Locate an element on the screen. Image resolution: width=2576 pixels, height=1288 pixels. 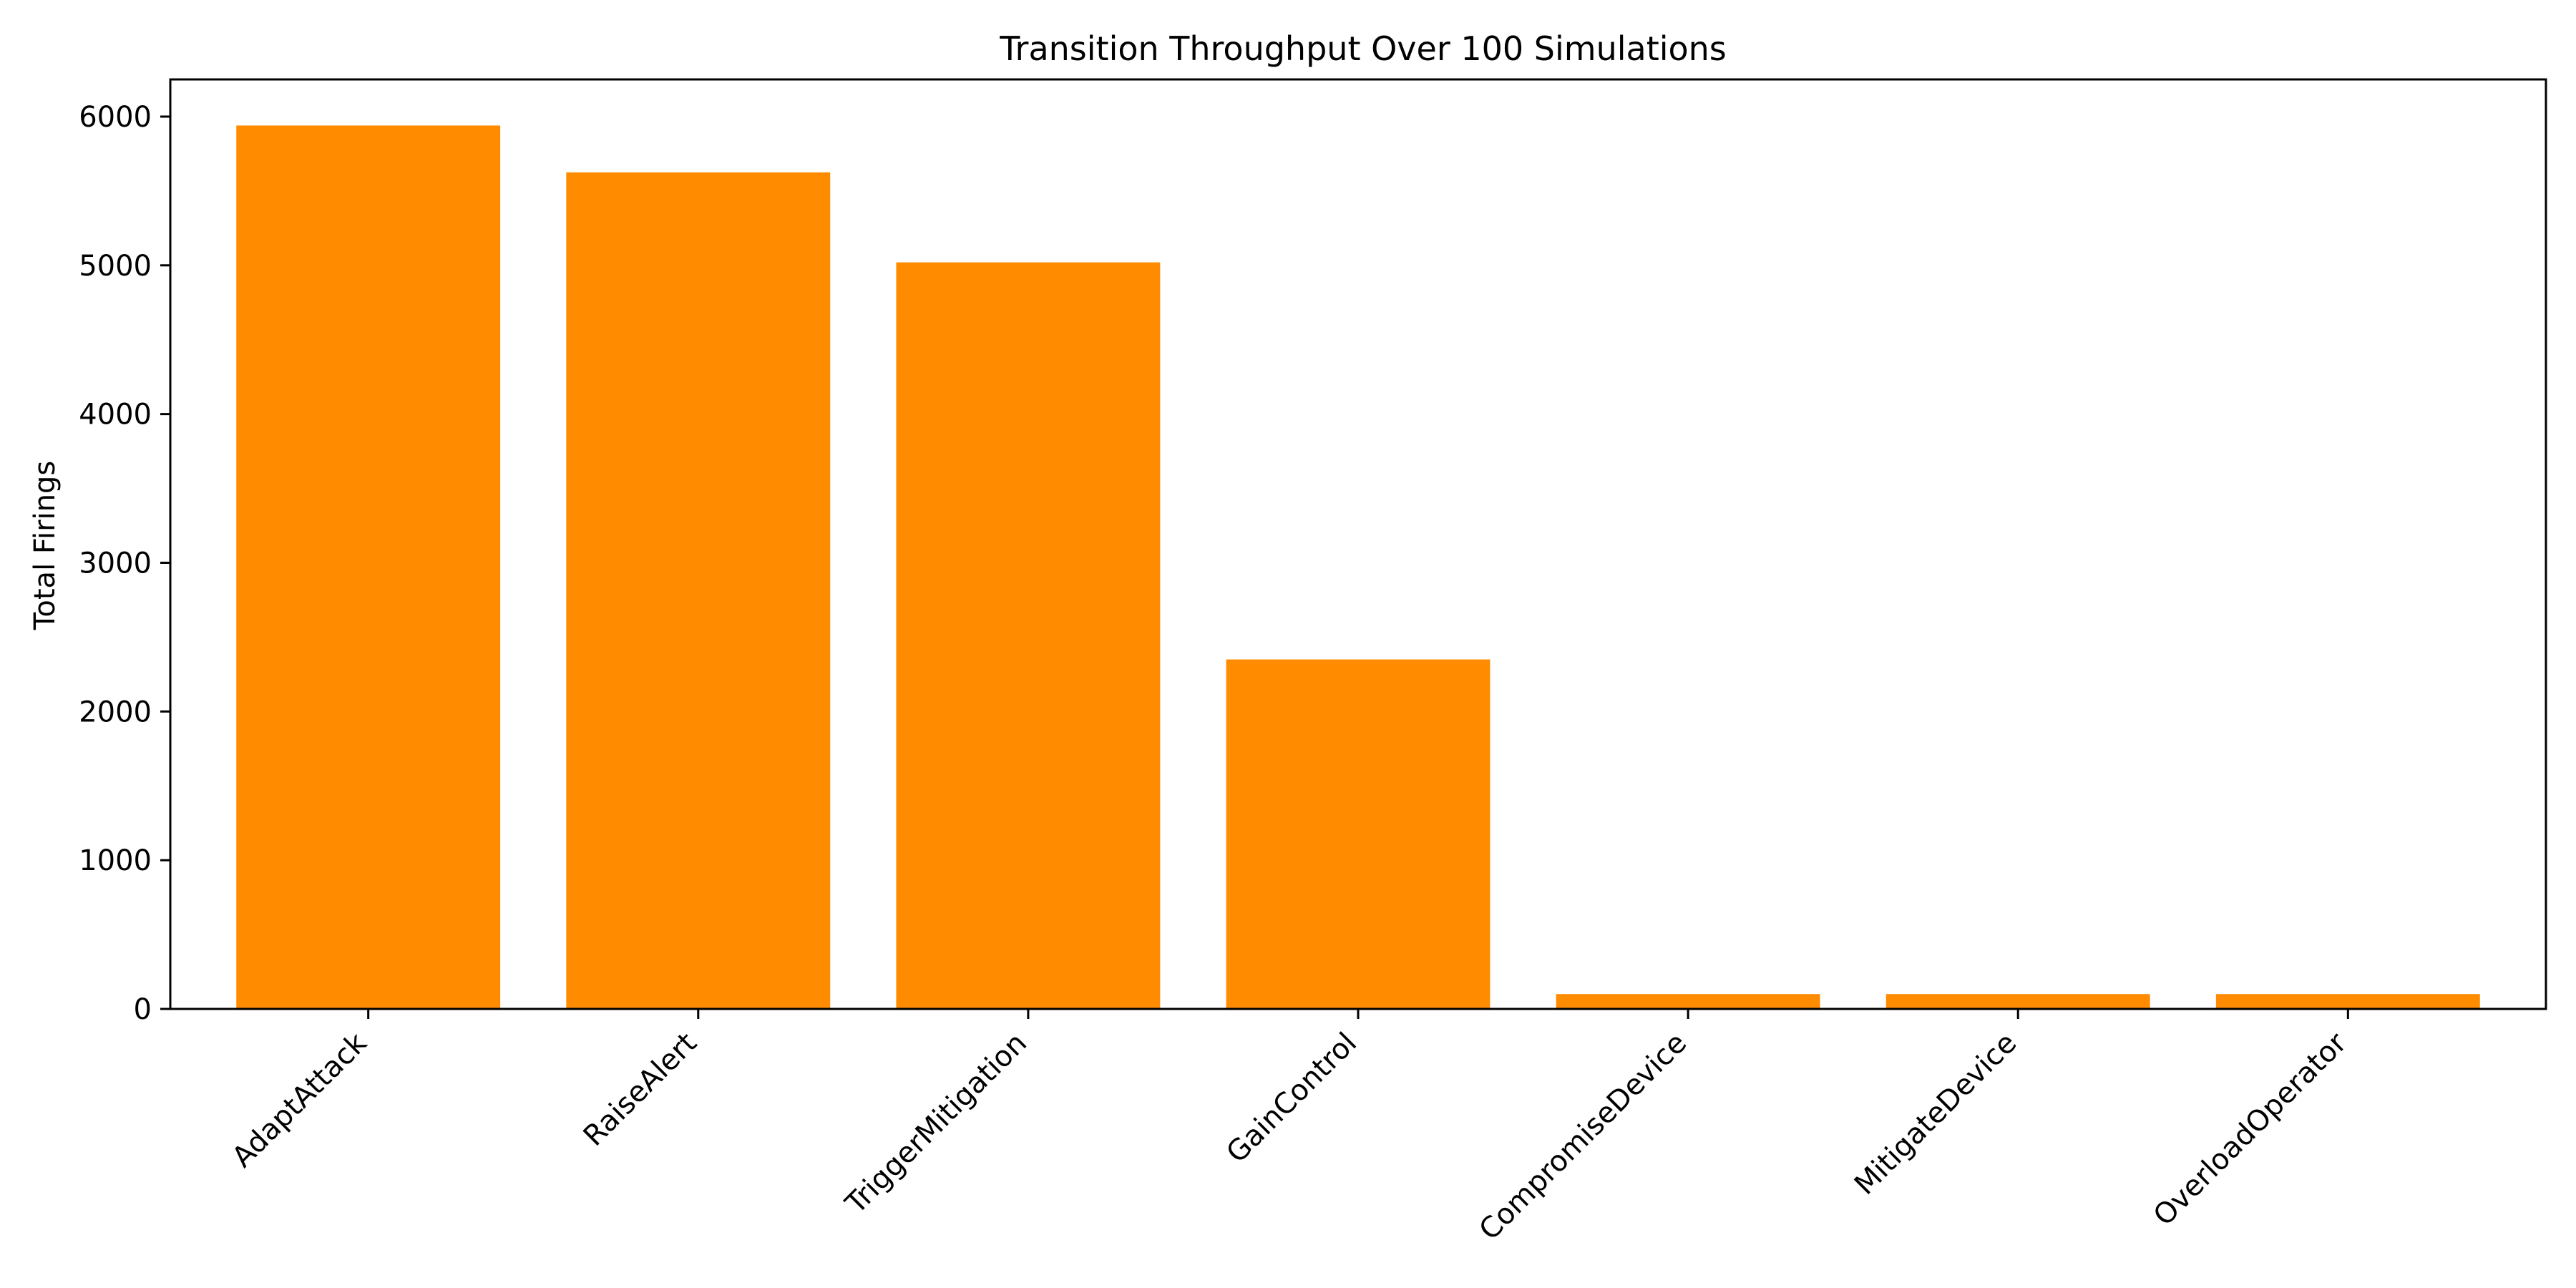
bar-raise-alert is located at coordinates (698, 590).